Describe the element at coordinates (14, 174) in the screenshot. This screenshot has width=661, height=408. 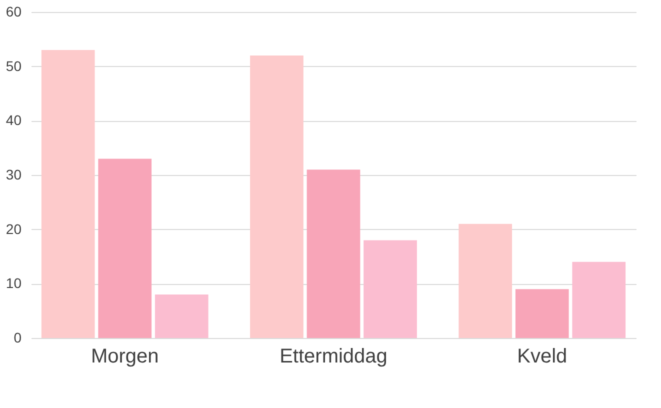
I see `y-tick-label: 30` at that location.